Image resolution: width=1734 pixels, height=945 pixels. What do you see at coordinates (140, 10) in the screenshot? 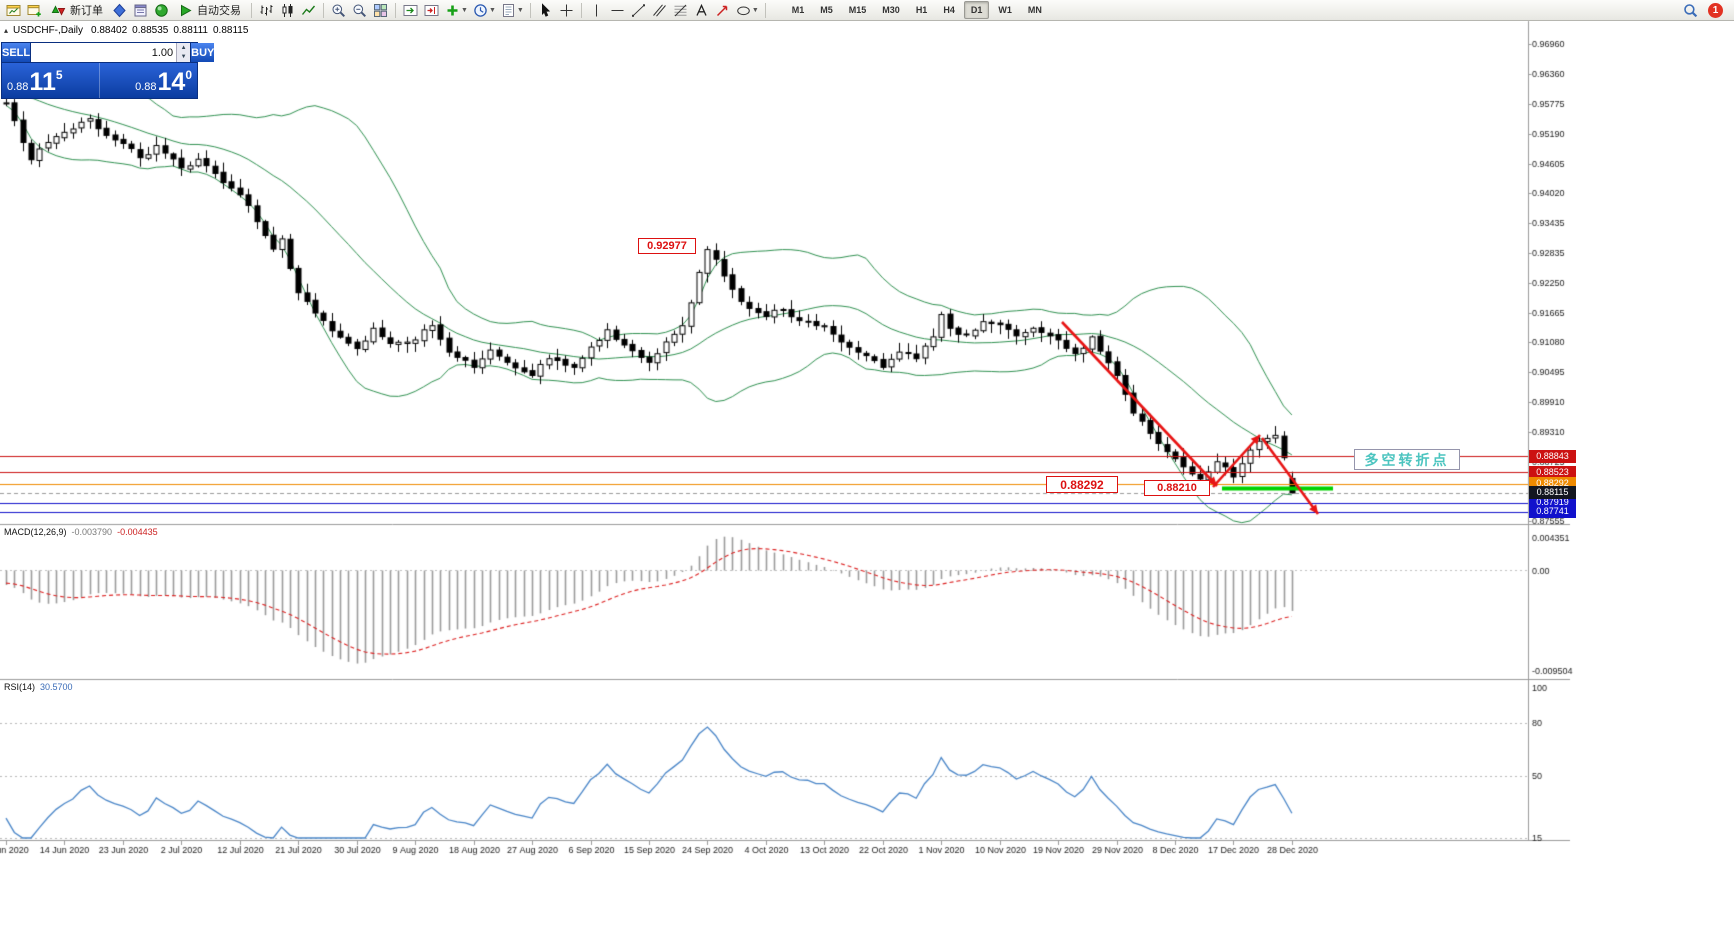
I see `data-window-icon` at bounding box center [140, 10].